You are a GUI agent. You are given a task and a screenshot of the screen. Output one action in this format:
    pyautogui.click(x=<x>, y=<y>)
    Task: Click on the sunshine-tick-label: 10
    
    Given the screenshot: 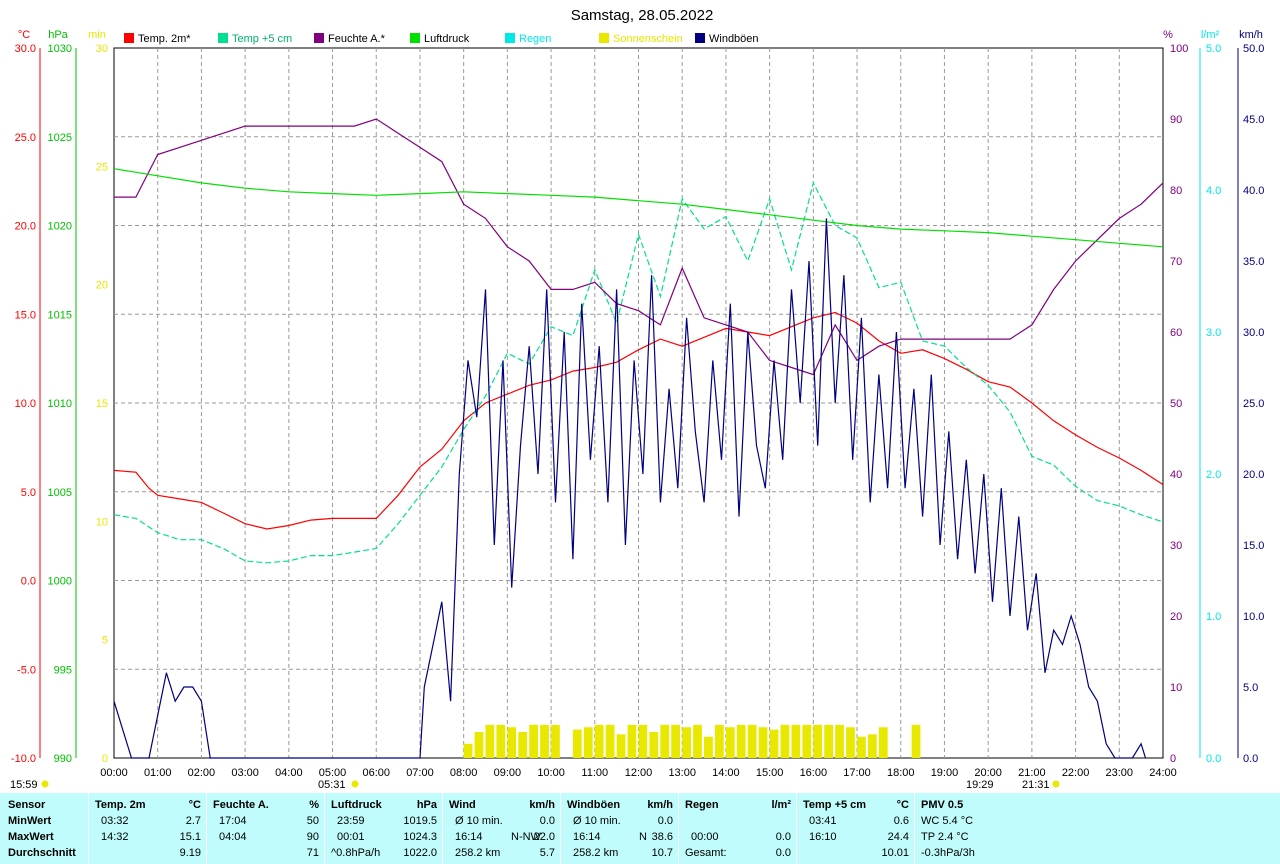 What is the action you would take?
    pyautogui.click(x=102, y=522)
    